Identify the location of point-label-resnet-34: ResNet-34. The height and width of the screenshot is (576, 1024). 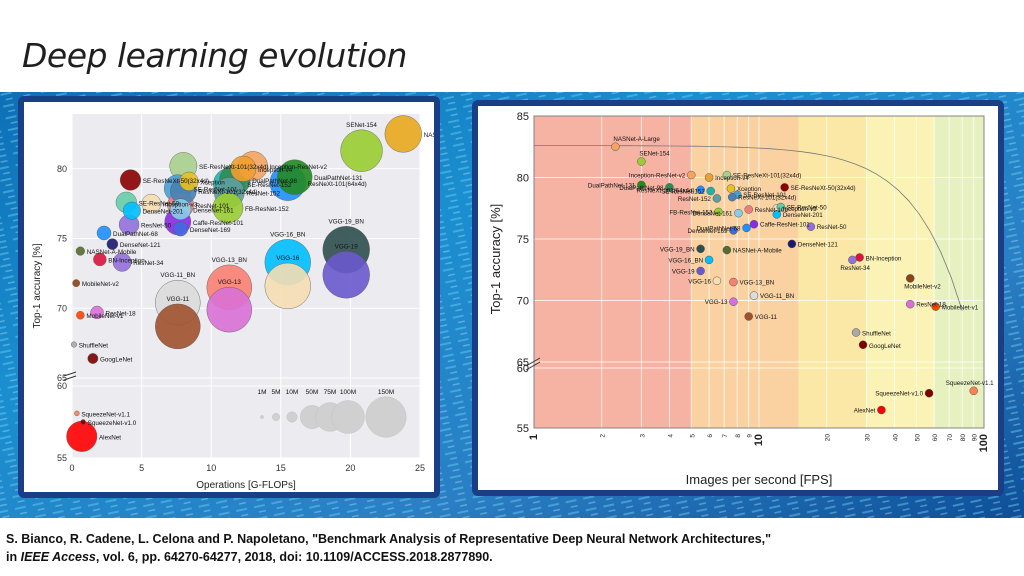
(148, 263).